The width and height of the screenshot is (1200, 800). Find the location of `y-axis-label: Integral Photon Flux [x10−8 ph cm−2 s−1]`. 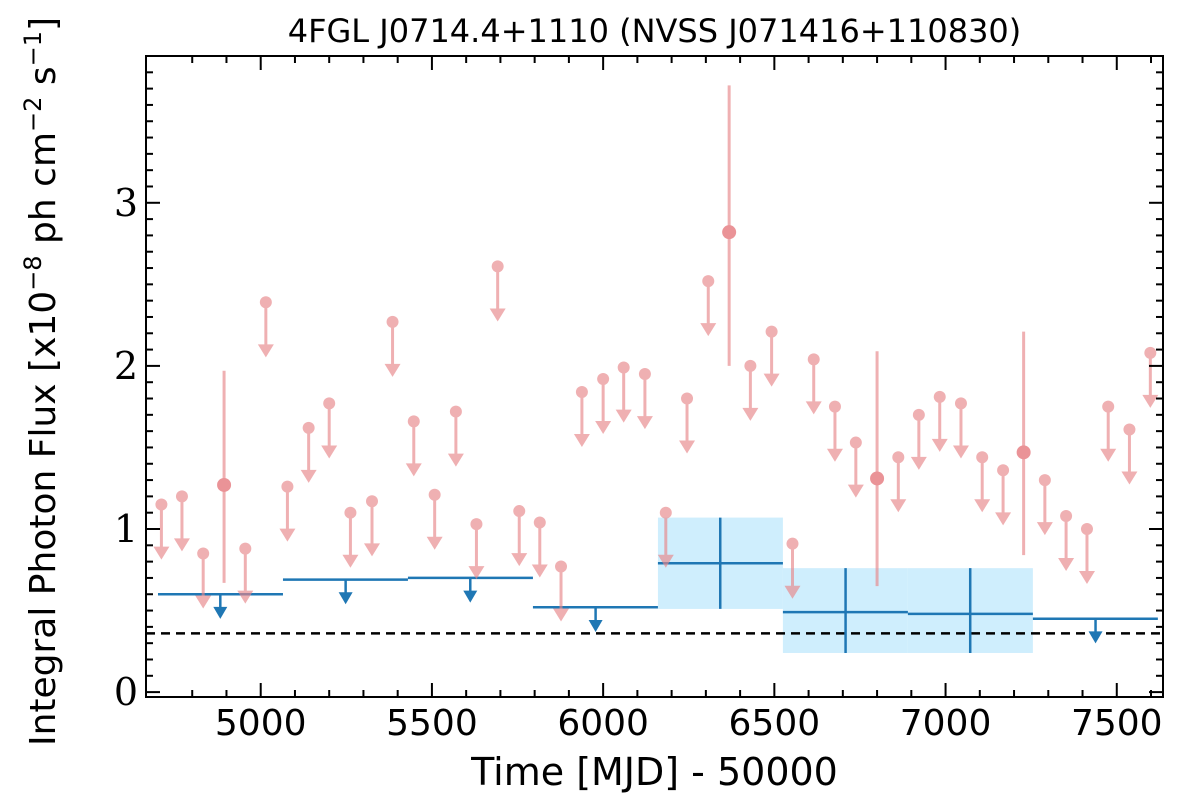

y-axis-label: Integral Photon Flux [x10−8 ph cm−2 s−1] is located at coordinates (41, 381).